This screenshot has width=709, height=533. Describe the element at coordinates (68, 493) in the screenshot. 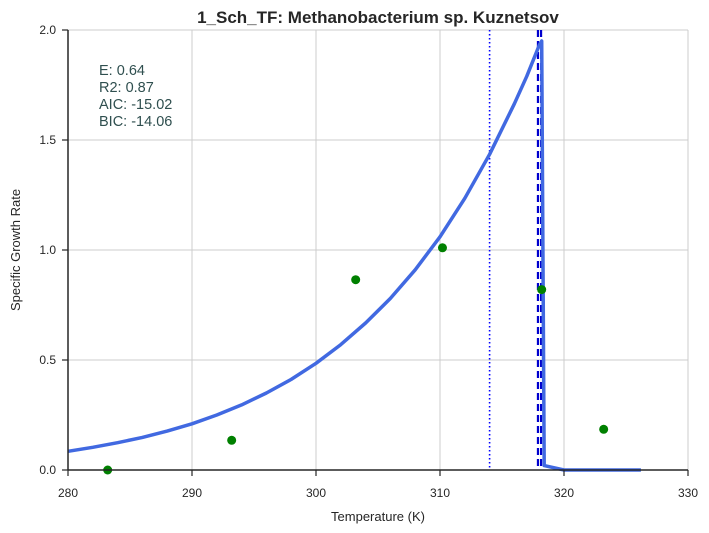

I see `x-tick-label-0: 280` at that location.